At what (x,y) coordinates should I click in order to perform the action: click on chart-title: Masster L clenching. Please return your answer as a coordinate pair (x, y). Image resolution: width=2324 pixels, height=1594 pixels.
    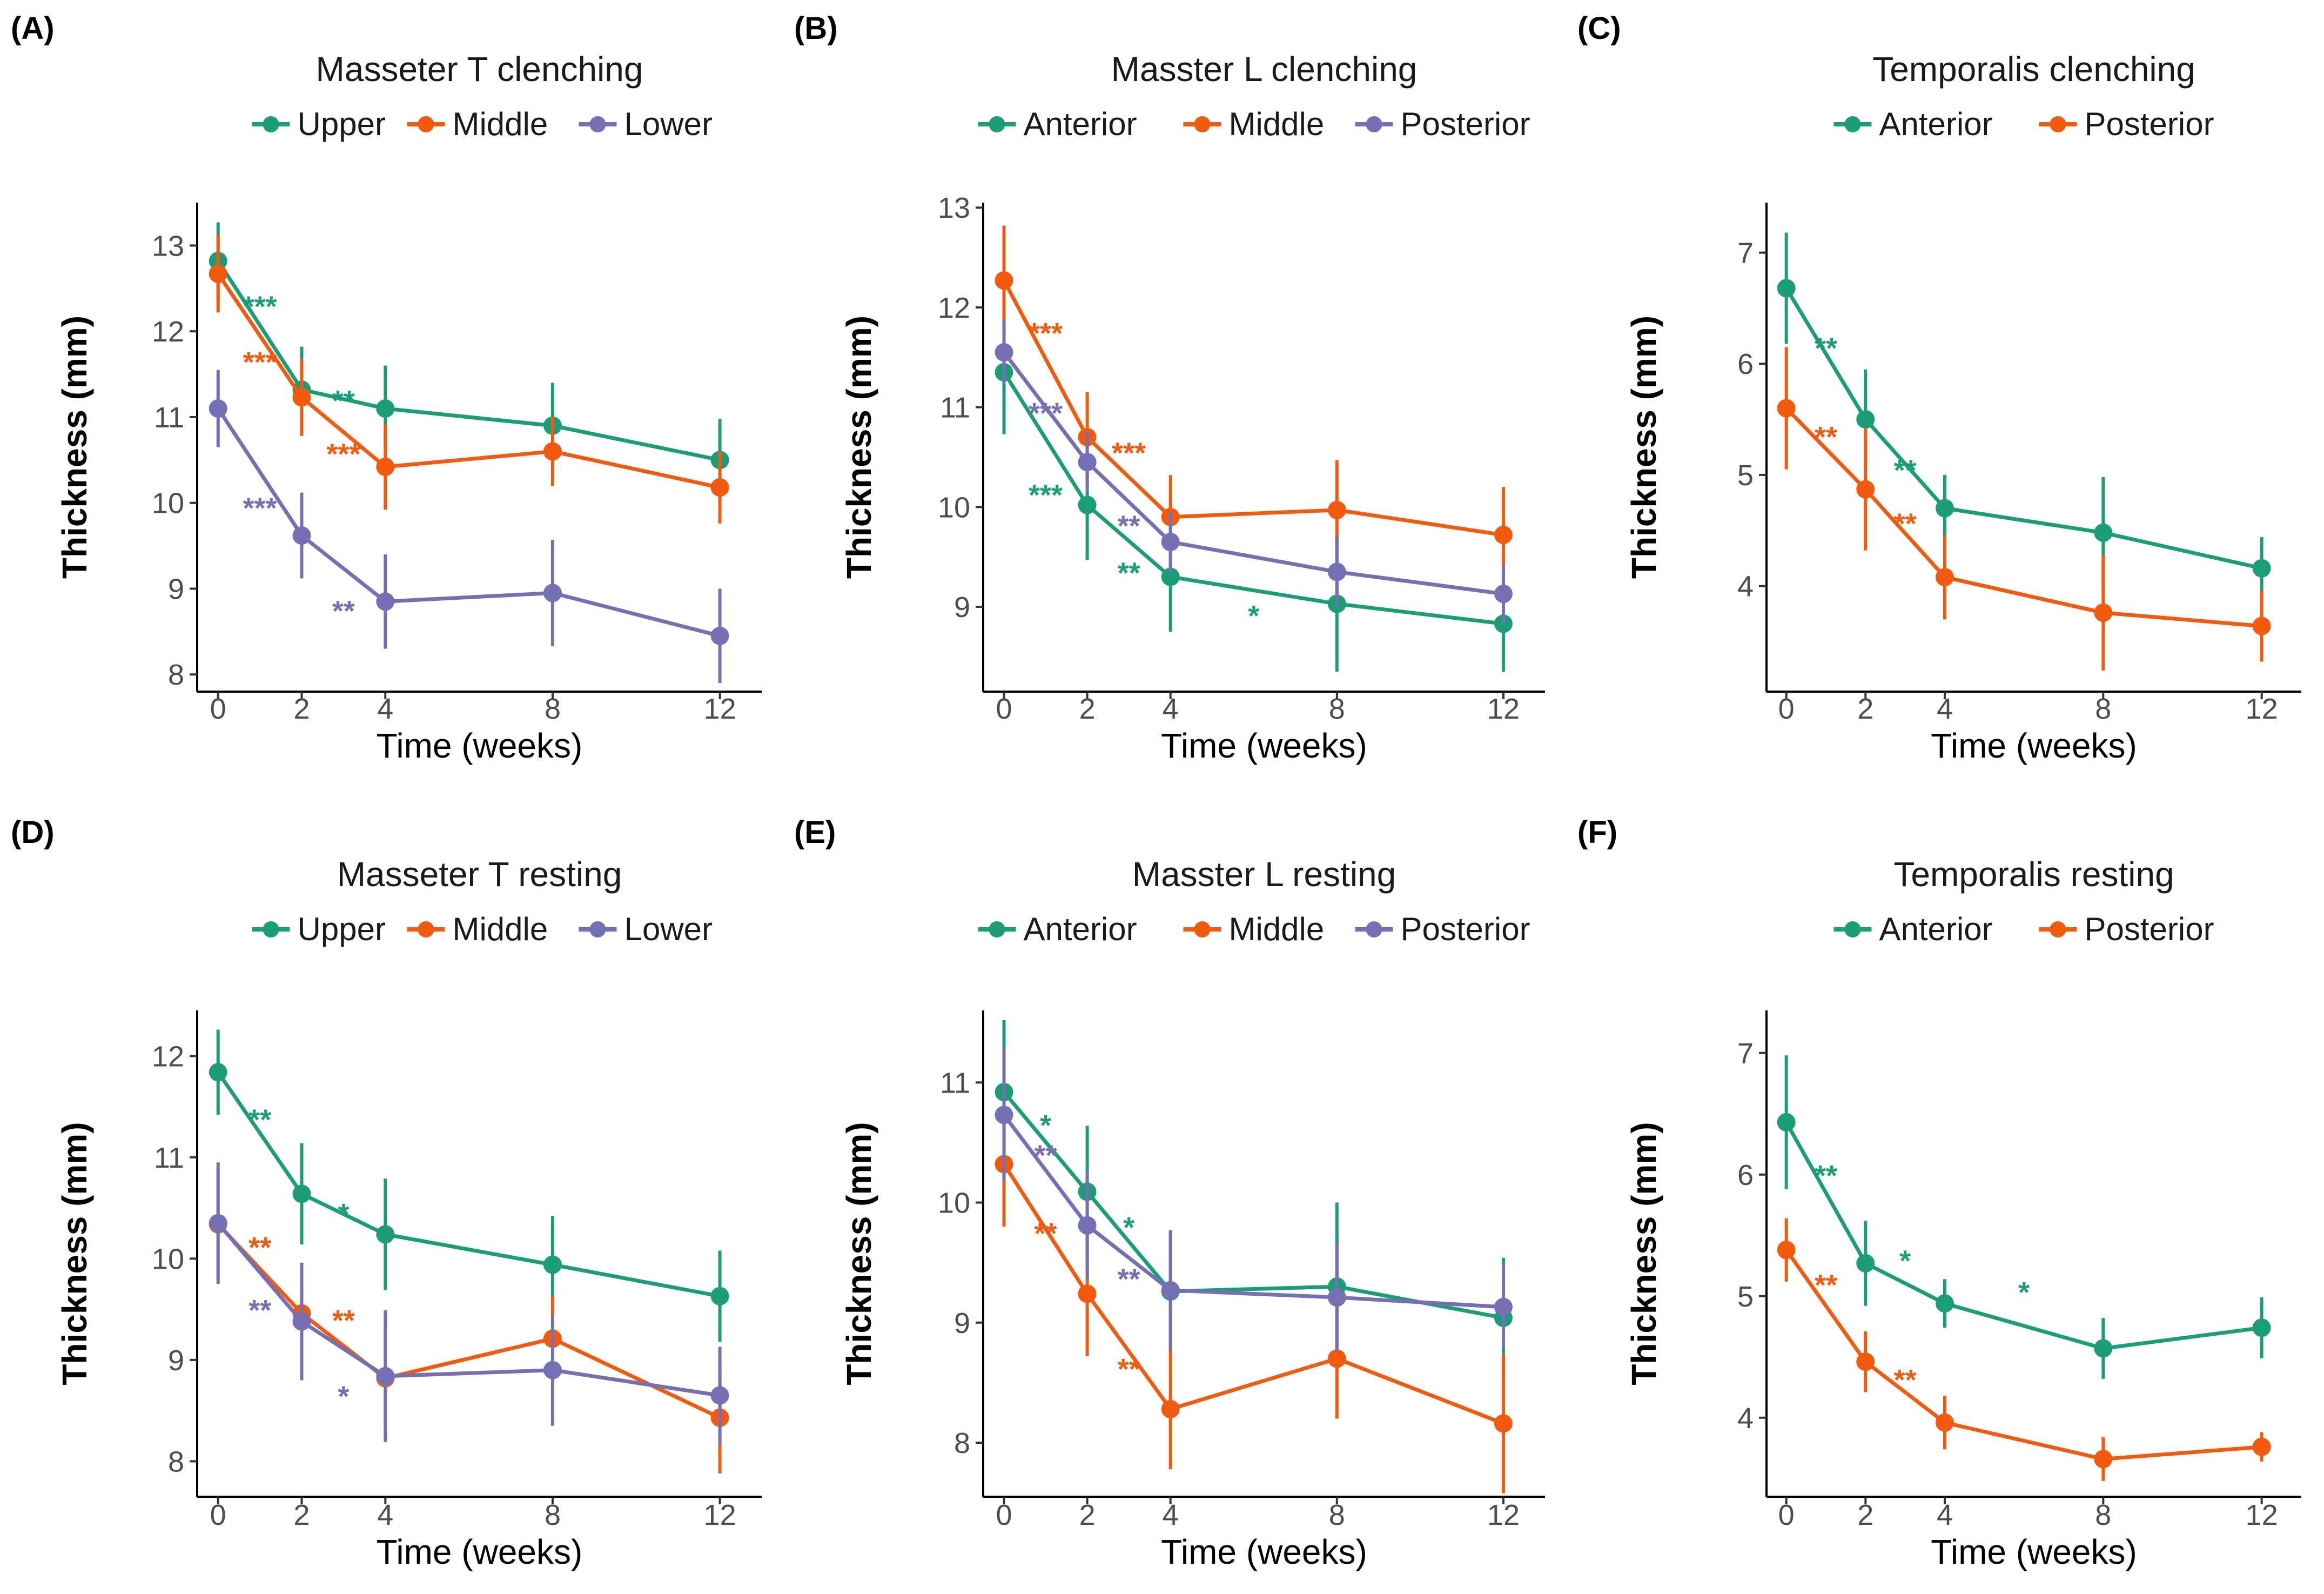
    Looking at the image, I should click on (1264, 69).